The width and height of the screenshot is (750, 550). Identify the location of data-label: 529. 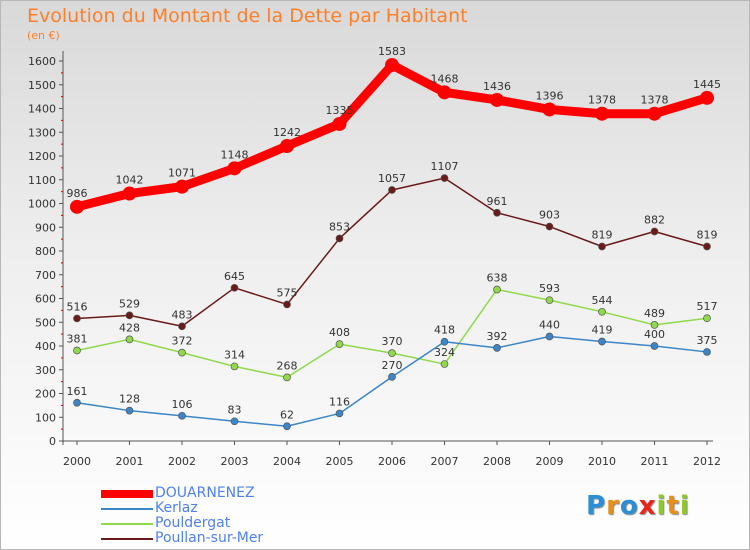
(129, 303).